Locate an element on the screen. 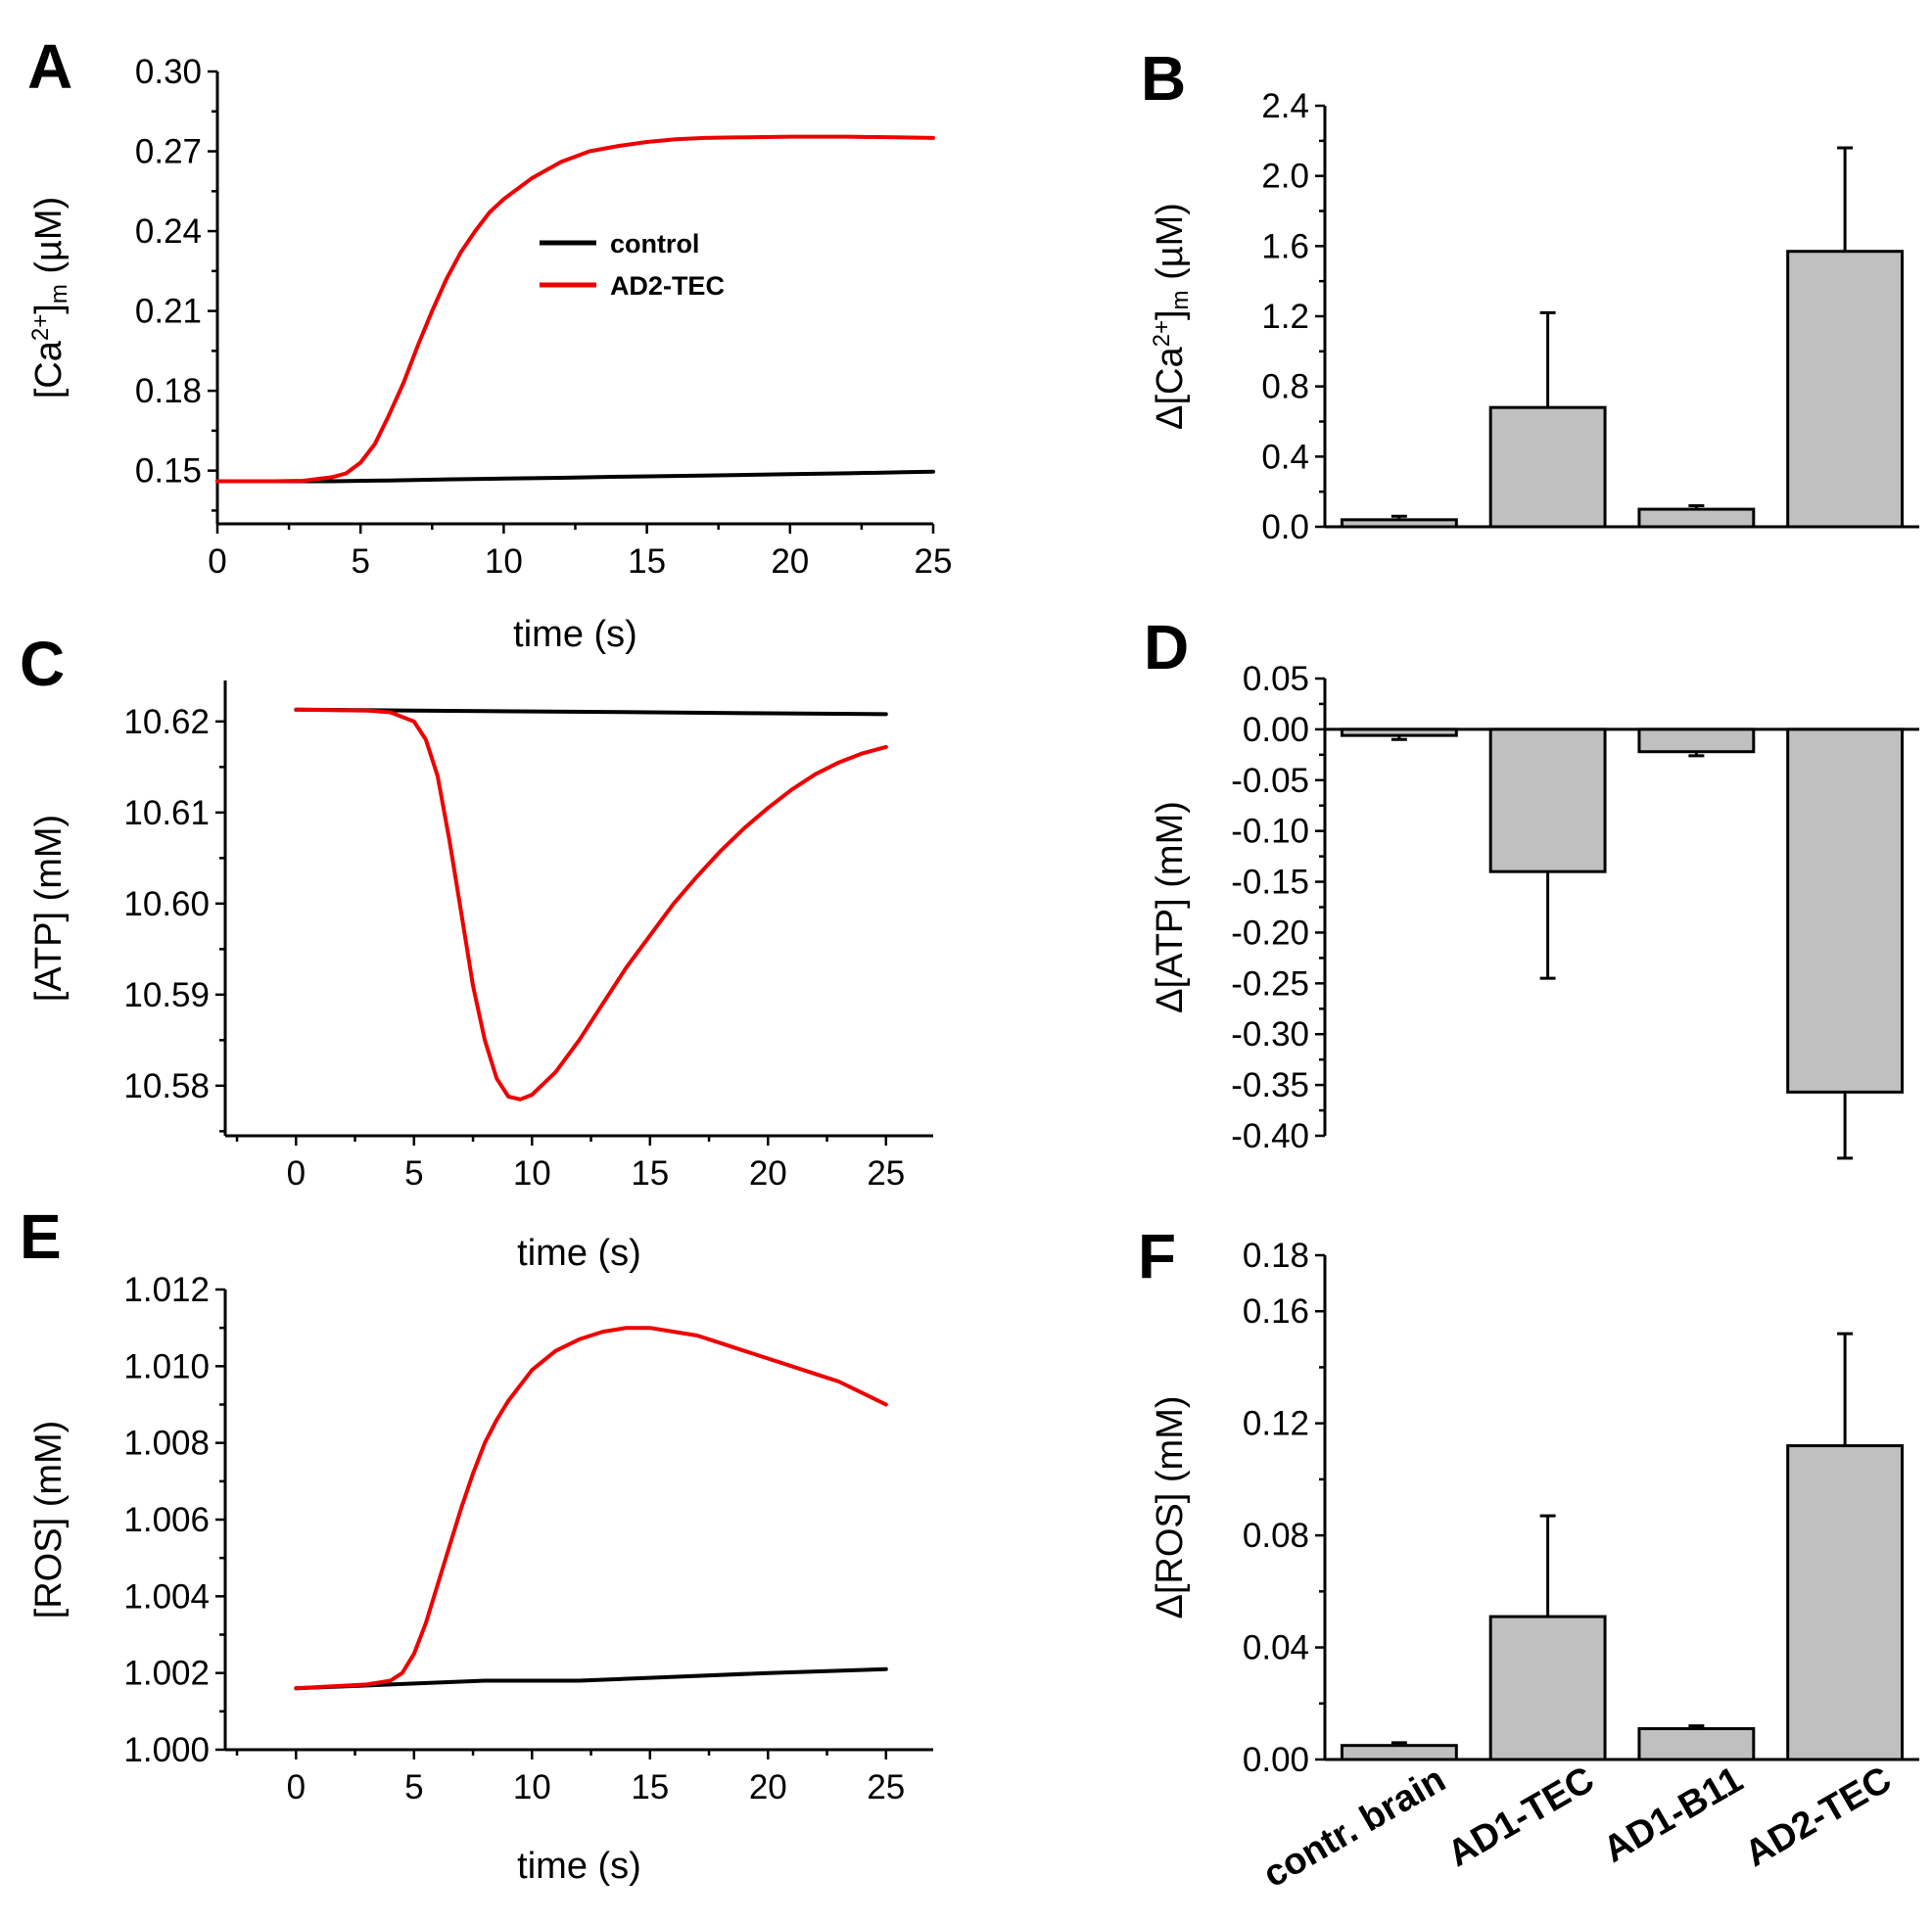 The height and width of the screenshot is (1923, 1932). y-tick-label-f: 0.18 is located at coordinates (1276, 1256).